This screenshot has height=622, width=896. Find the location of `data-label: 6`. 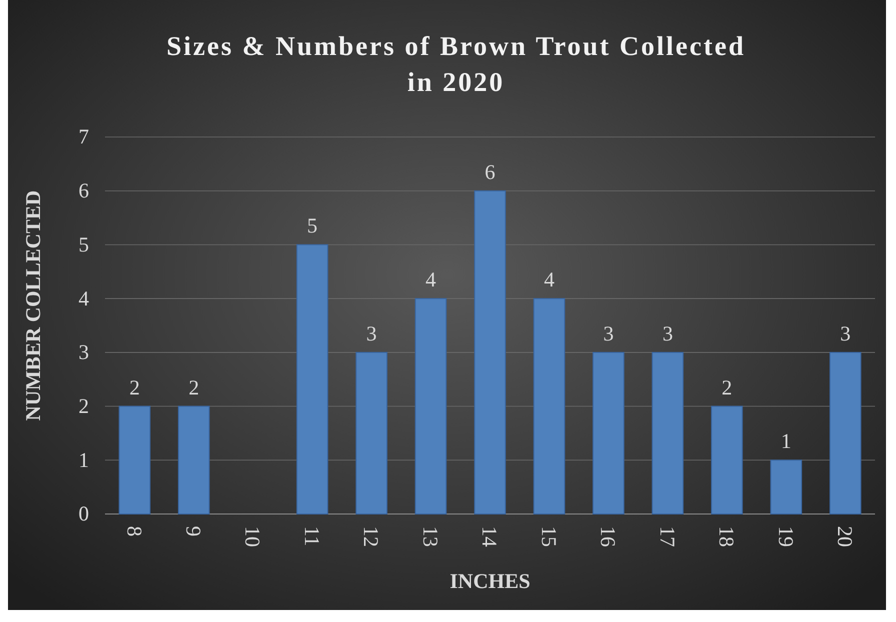

data-label: 6 is located at coordinates (490, 172).